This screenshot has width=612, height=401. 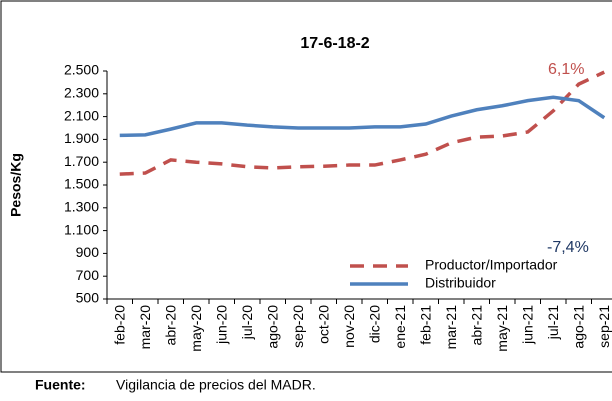 What do you see at coordinates (170, 325) in the screenshot?
I see `x-tick-label: abr-20` at bounding box center [170, 325].